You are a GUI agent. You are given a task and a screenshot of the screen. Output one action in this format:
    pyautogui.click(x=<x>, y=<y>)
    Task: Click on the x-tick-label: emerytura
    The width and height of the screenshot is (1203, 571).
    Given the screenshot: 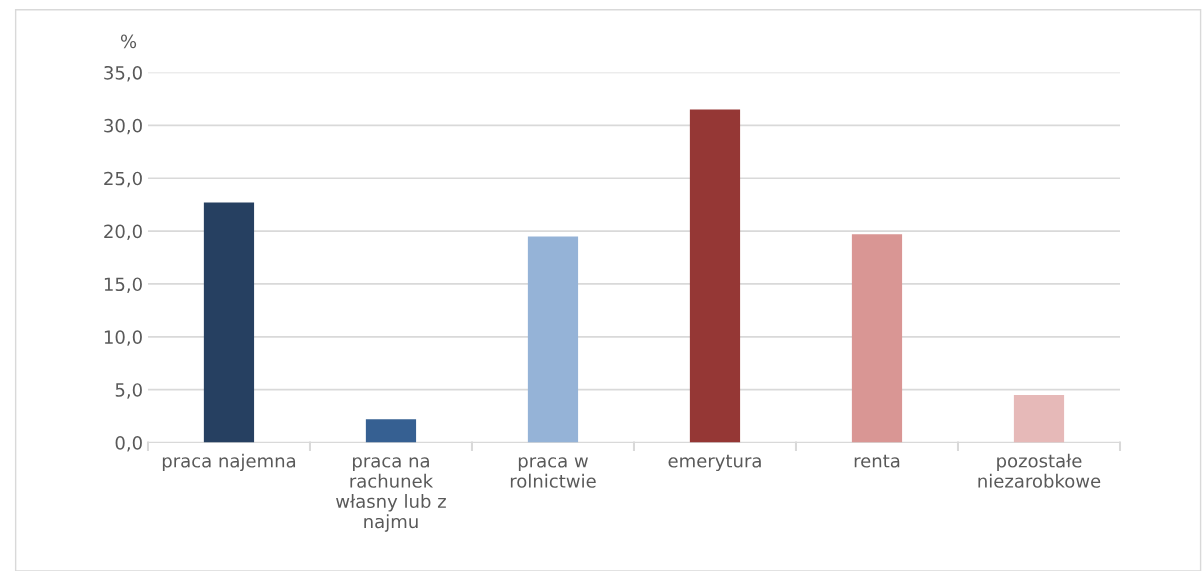 What is the action you would take?
    pyautogui.click(x=714, y=463)
    